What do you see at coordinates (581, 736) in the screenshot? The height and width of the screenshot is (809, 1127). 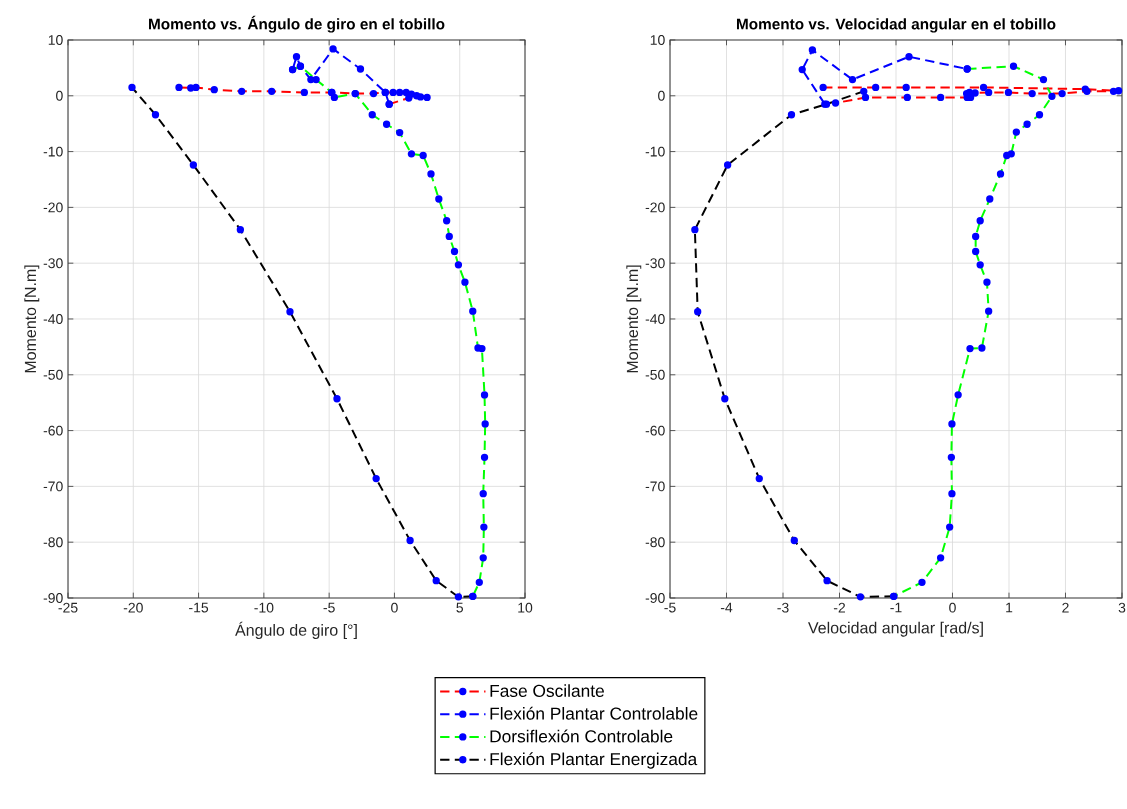 I see `legend-label: Dorsiflexión Controlable` at bounding box center [581, 736].